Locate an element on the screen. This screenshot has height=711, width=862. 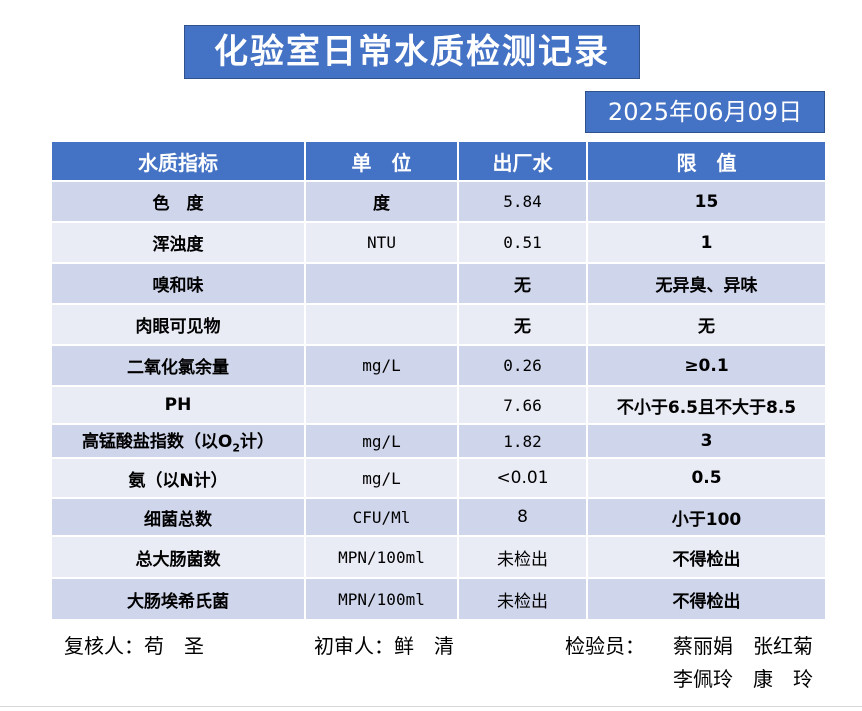
table-row: 嗅和味 无 无异臭、异味 is located at coordinates (438, 283).